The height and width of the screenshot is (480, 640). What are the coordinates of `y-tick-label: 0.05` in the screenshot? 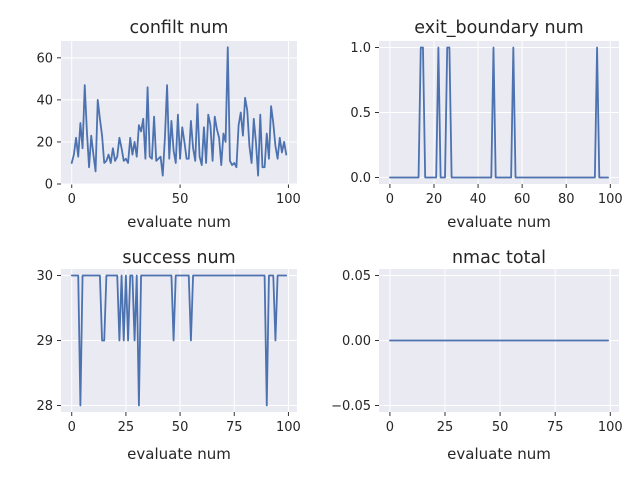 It's located at (356, 276).